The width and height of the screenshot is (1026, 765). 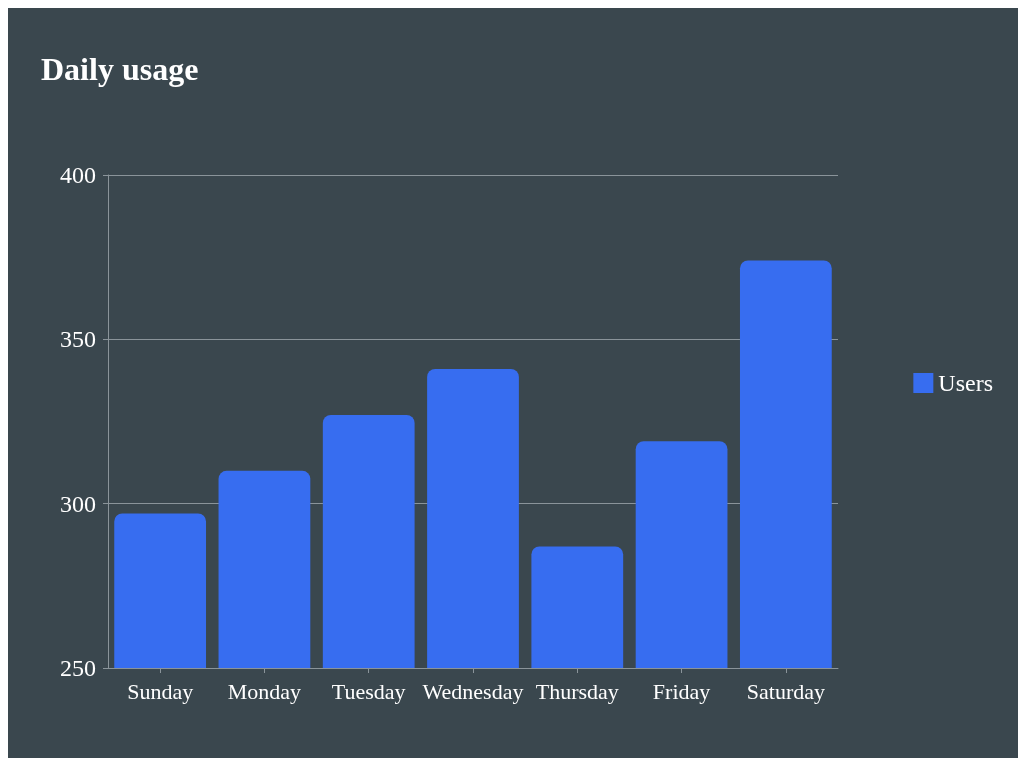 I want to click on x-tick-label: Saturday, so click(x=785, y=691).